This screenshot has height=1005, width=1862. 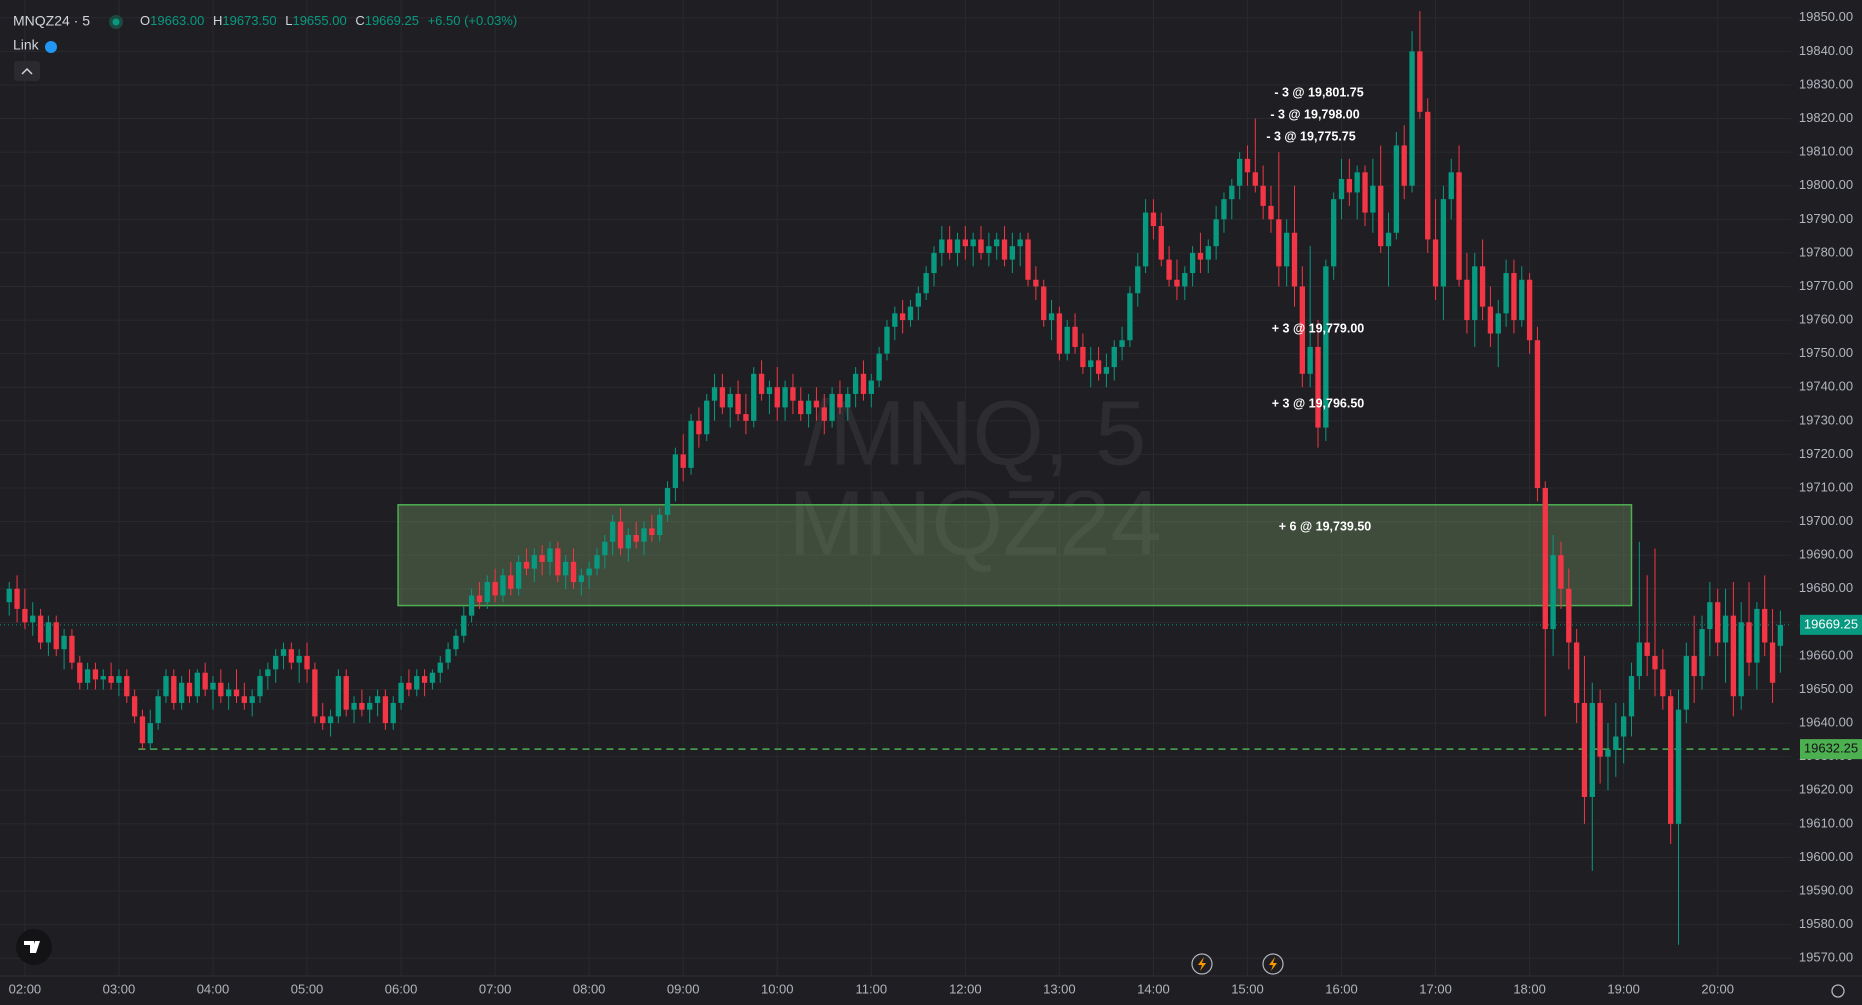 I want to click on y-tick-label: 19840.00, so click(x=1826, y=50).